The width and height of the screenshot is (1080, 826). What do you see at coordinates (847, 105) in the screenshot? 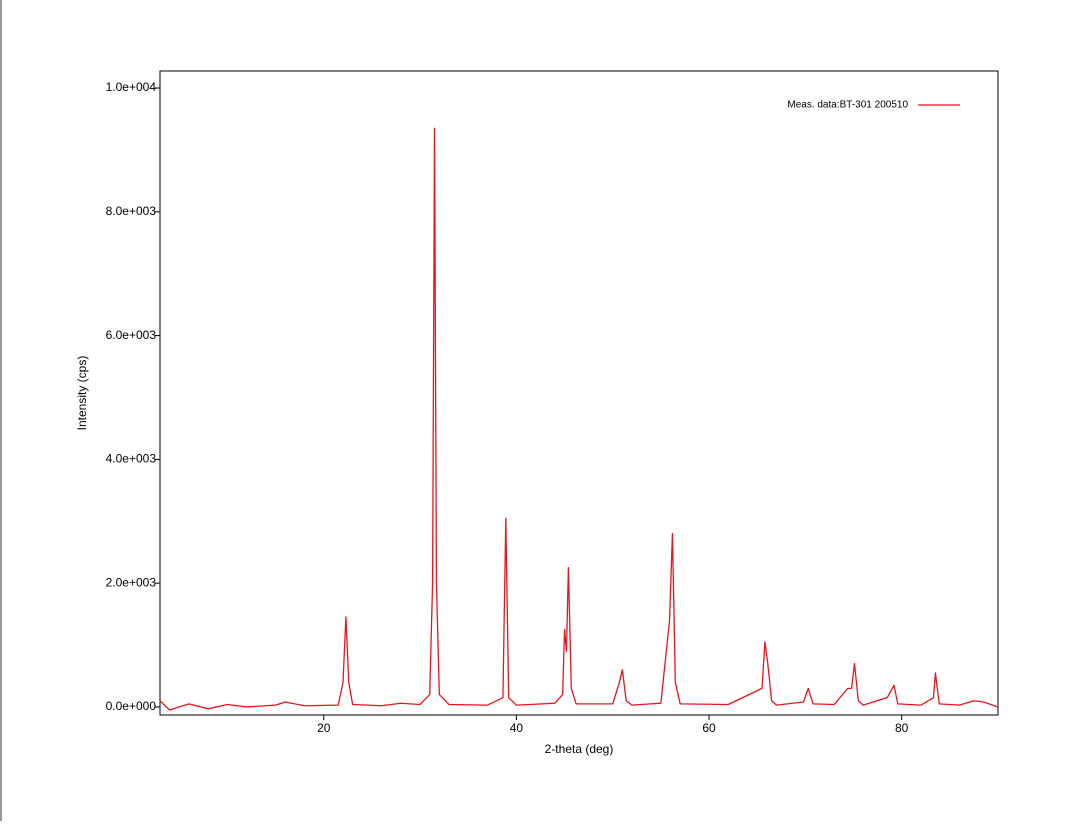
I see `legend-label: Meas. data:BT-301 200510` at bounding box center [847, 105].